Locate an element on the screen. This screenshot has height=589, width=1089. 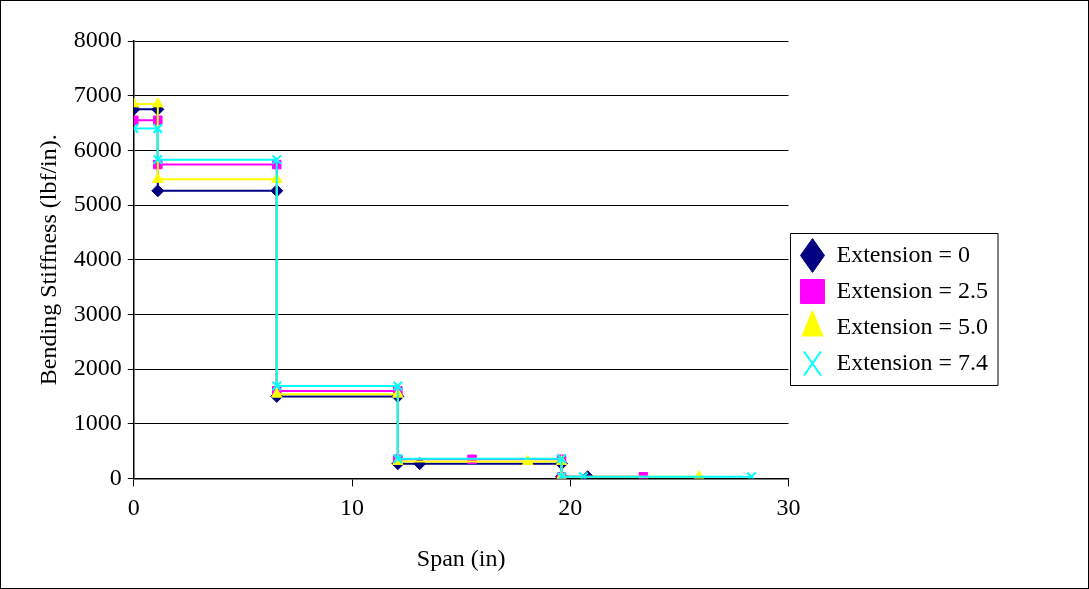
y-axis-title: Bending Stiffness (lbf/in). is located at coordinates (47, 260).